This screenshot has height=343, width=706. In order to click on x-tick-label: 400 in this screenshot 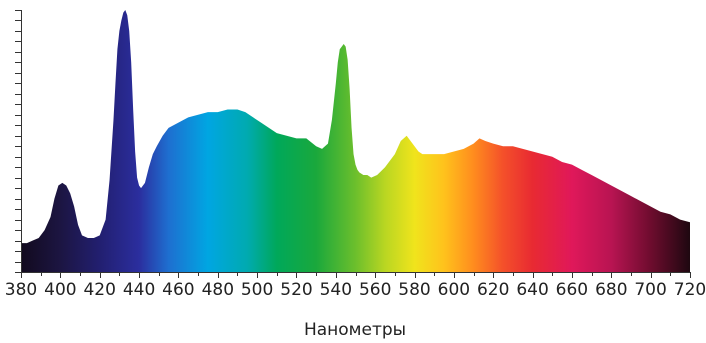, I will do `click(60, 290)`.